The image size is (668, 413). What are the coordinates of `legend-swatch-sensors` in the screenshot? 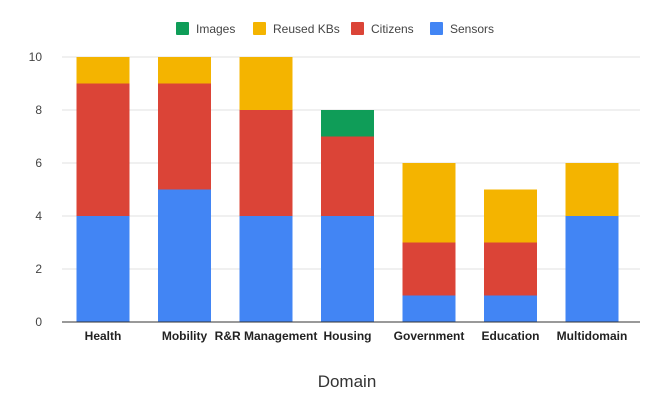 It's located at (436, 28).